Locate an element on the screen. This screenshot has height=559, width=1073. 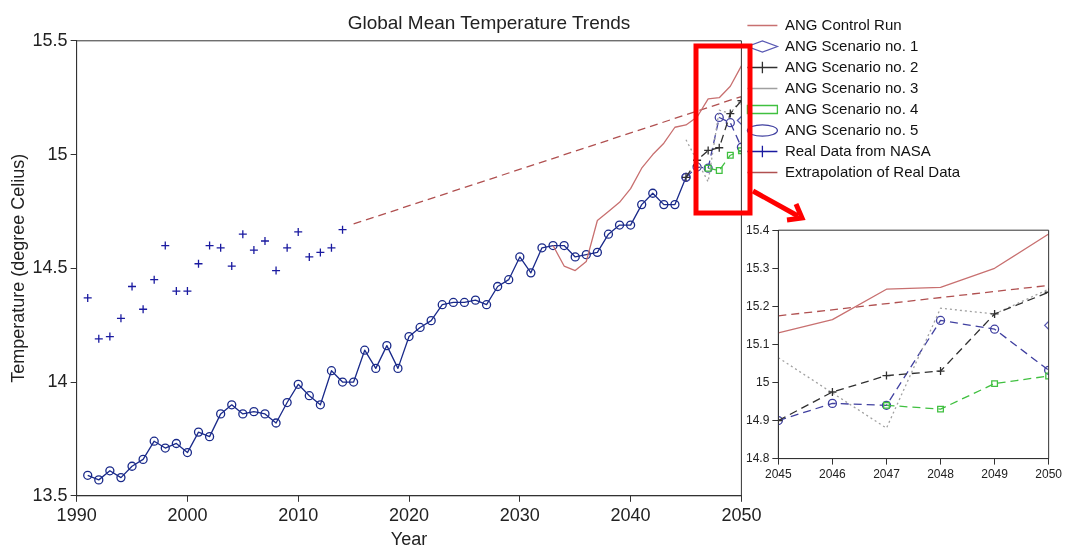
x-tick-label: 2049 is located at coordinates (995, 474).